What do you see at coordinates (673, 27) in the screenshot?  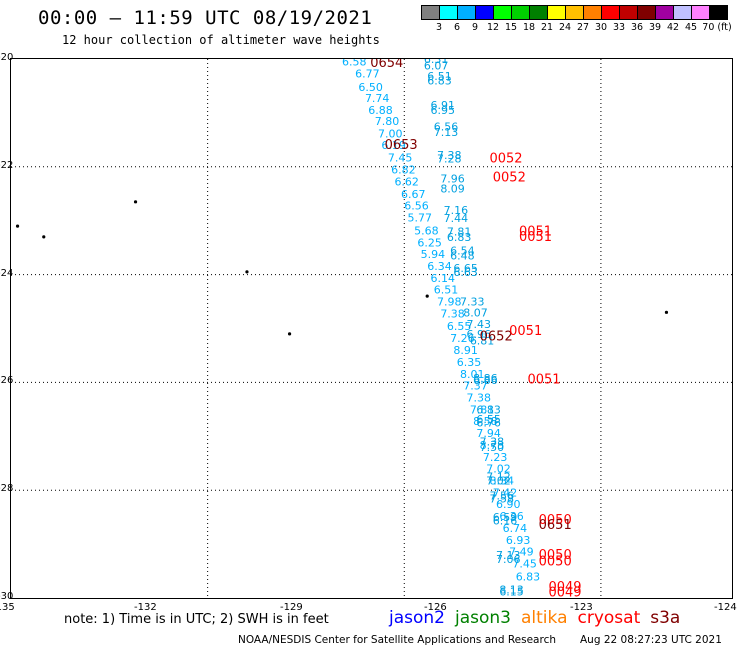 I see `color-scale-label: 42` at bounding box center [673, 27].